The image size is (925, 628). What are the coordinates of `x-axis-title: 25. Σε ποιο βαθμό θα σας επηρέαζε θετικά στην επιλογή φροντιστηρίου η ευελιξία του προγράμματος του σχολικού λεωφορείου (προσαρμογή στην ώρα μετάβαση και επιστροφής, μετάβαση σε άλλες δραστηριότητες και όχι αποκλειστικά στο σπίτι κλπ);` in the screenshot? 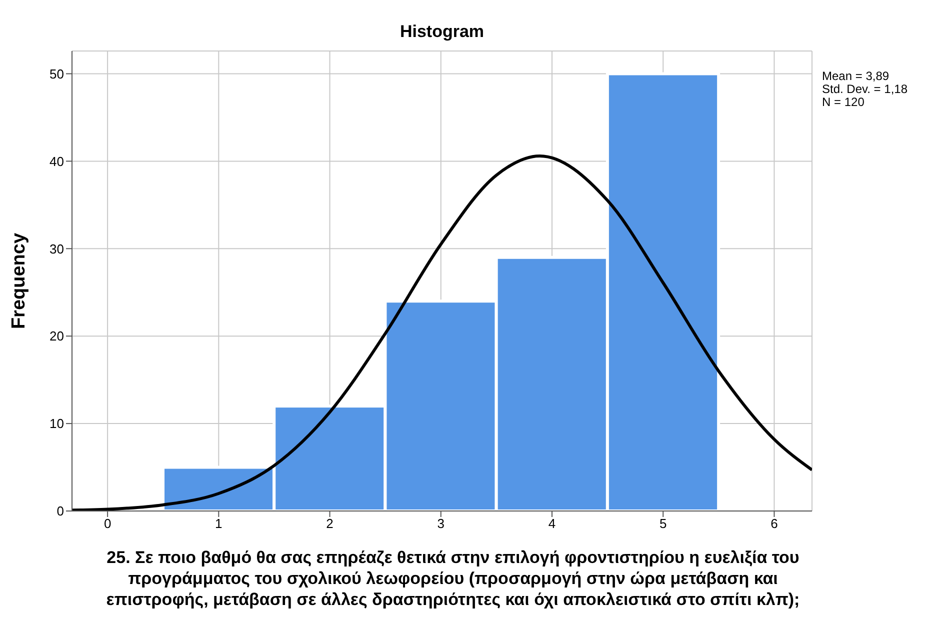 It's located at (453, 578).